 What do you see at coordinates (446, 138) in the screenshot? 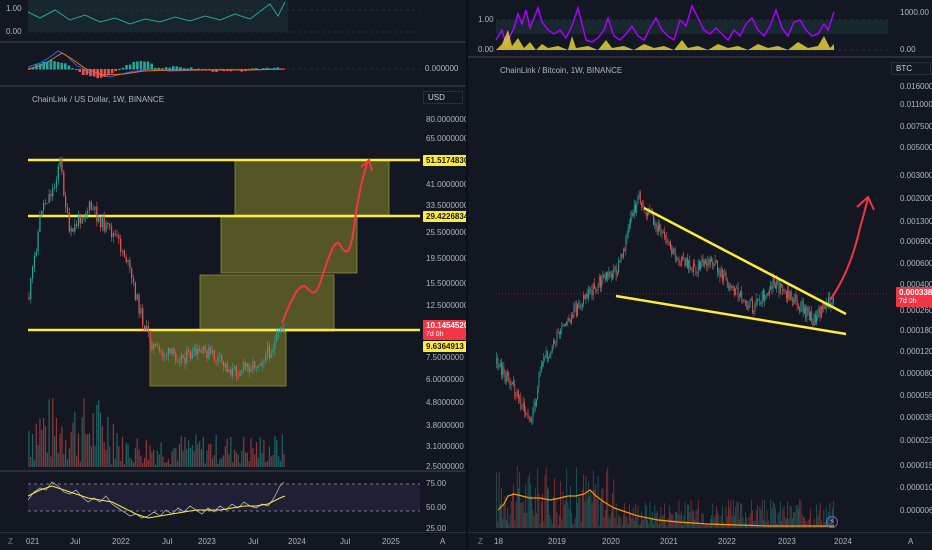
I see `left-price-tick: 65.0000000` at bounding box center [446, 138].